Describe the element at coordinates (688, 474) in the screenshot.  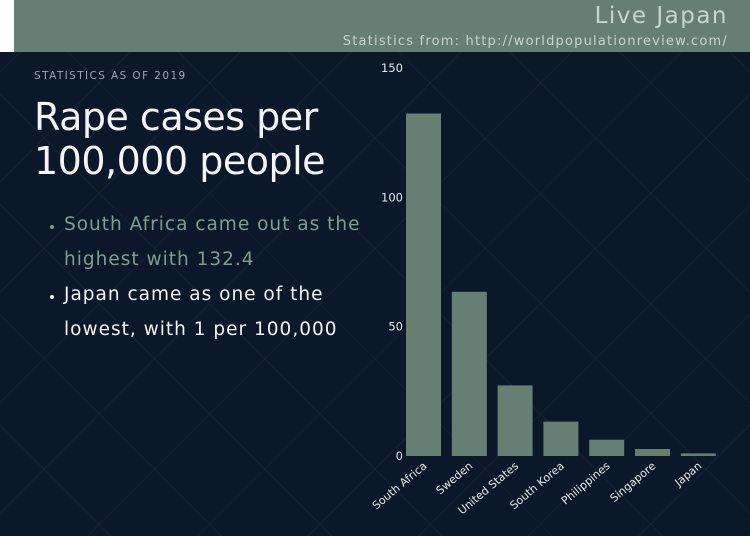
I see `x-tick-label: Japan` at that location.